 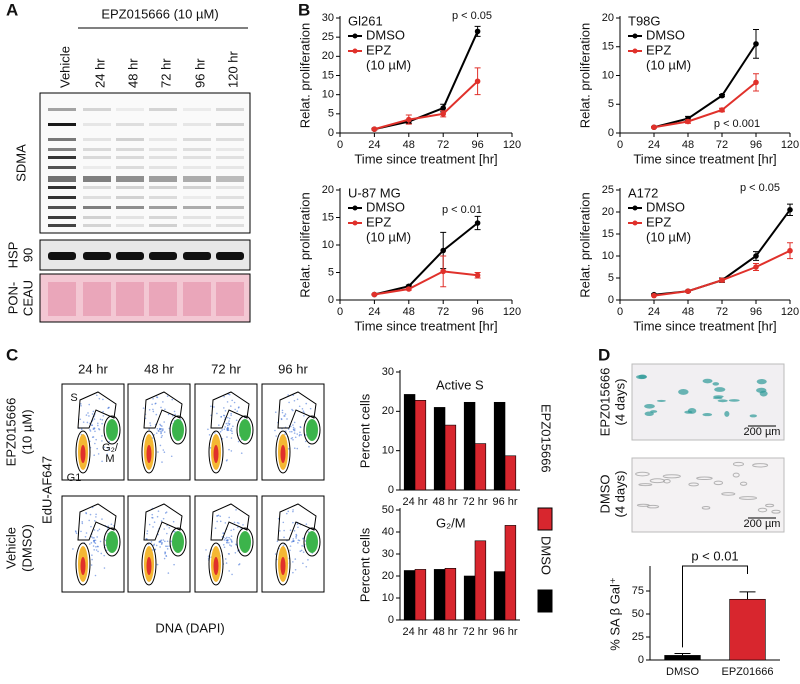 What do you see at coordinates (619, 402) in the screenshot?
I see `micro-row-label: (4 days)` at bounding box center [619, 402].